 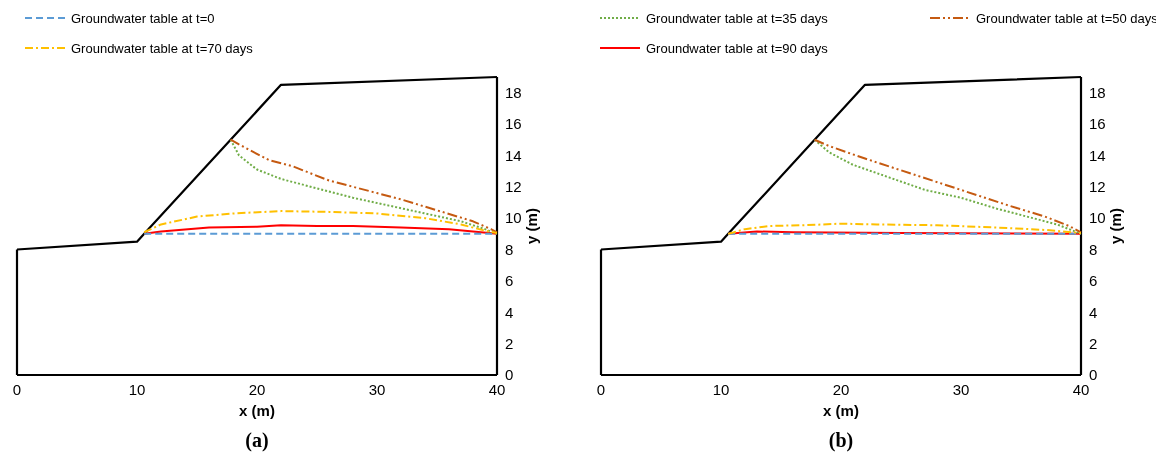 What do you see at coordinates (162, 48) in the screenshot?
I see `legend-label: Groundwater table at t=70 days` at bounding box center [162, 48].